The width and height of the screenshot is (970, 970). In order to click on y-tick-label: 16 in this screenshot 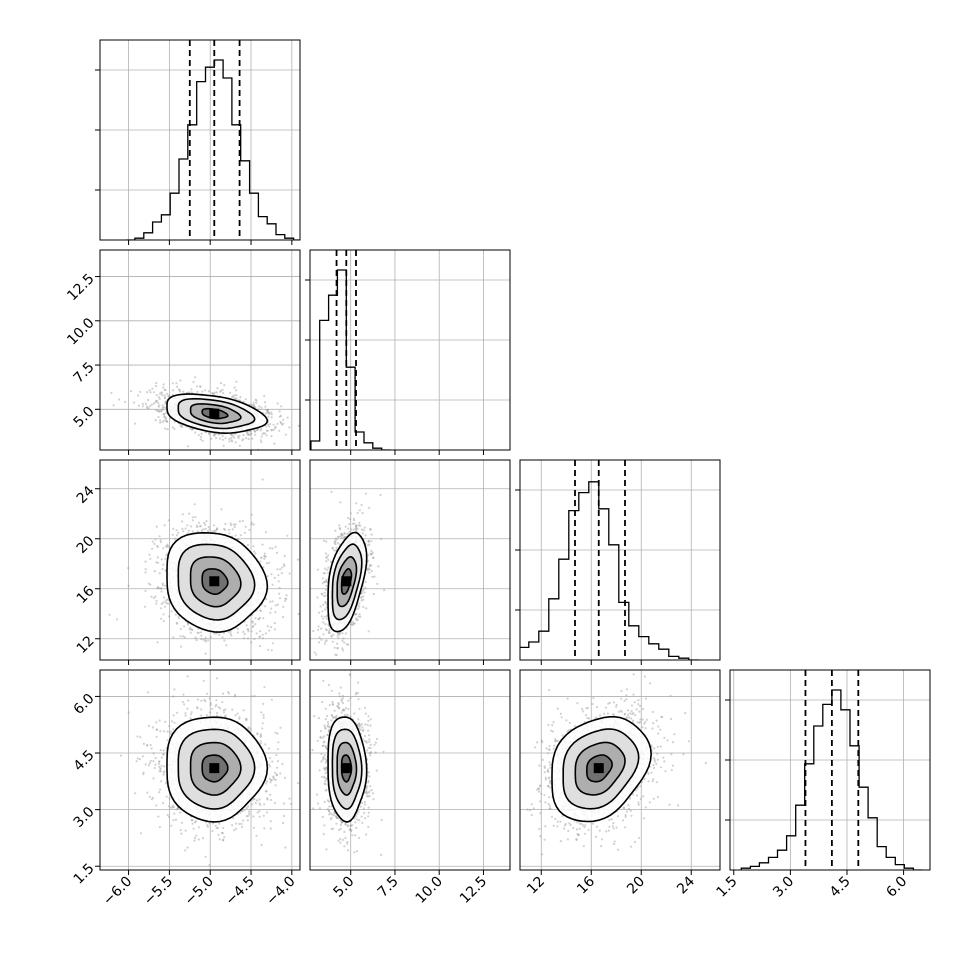, I will do `click(86, 595)`.